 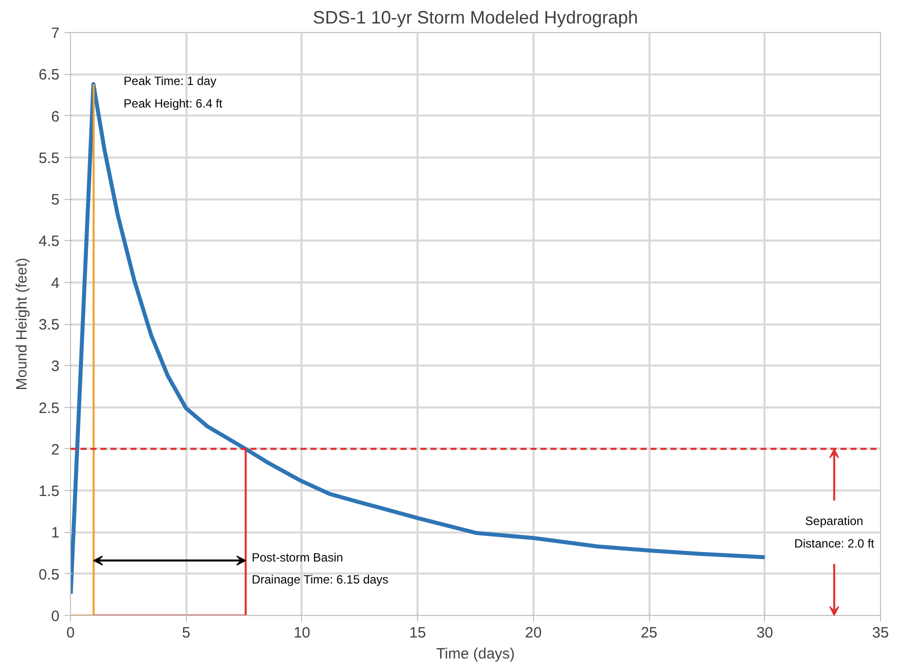 I want to click on y-tick-label: 1.5, so click(x=49, y=491).